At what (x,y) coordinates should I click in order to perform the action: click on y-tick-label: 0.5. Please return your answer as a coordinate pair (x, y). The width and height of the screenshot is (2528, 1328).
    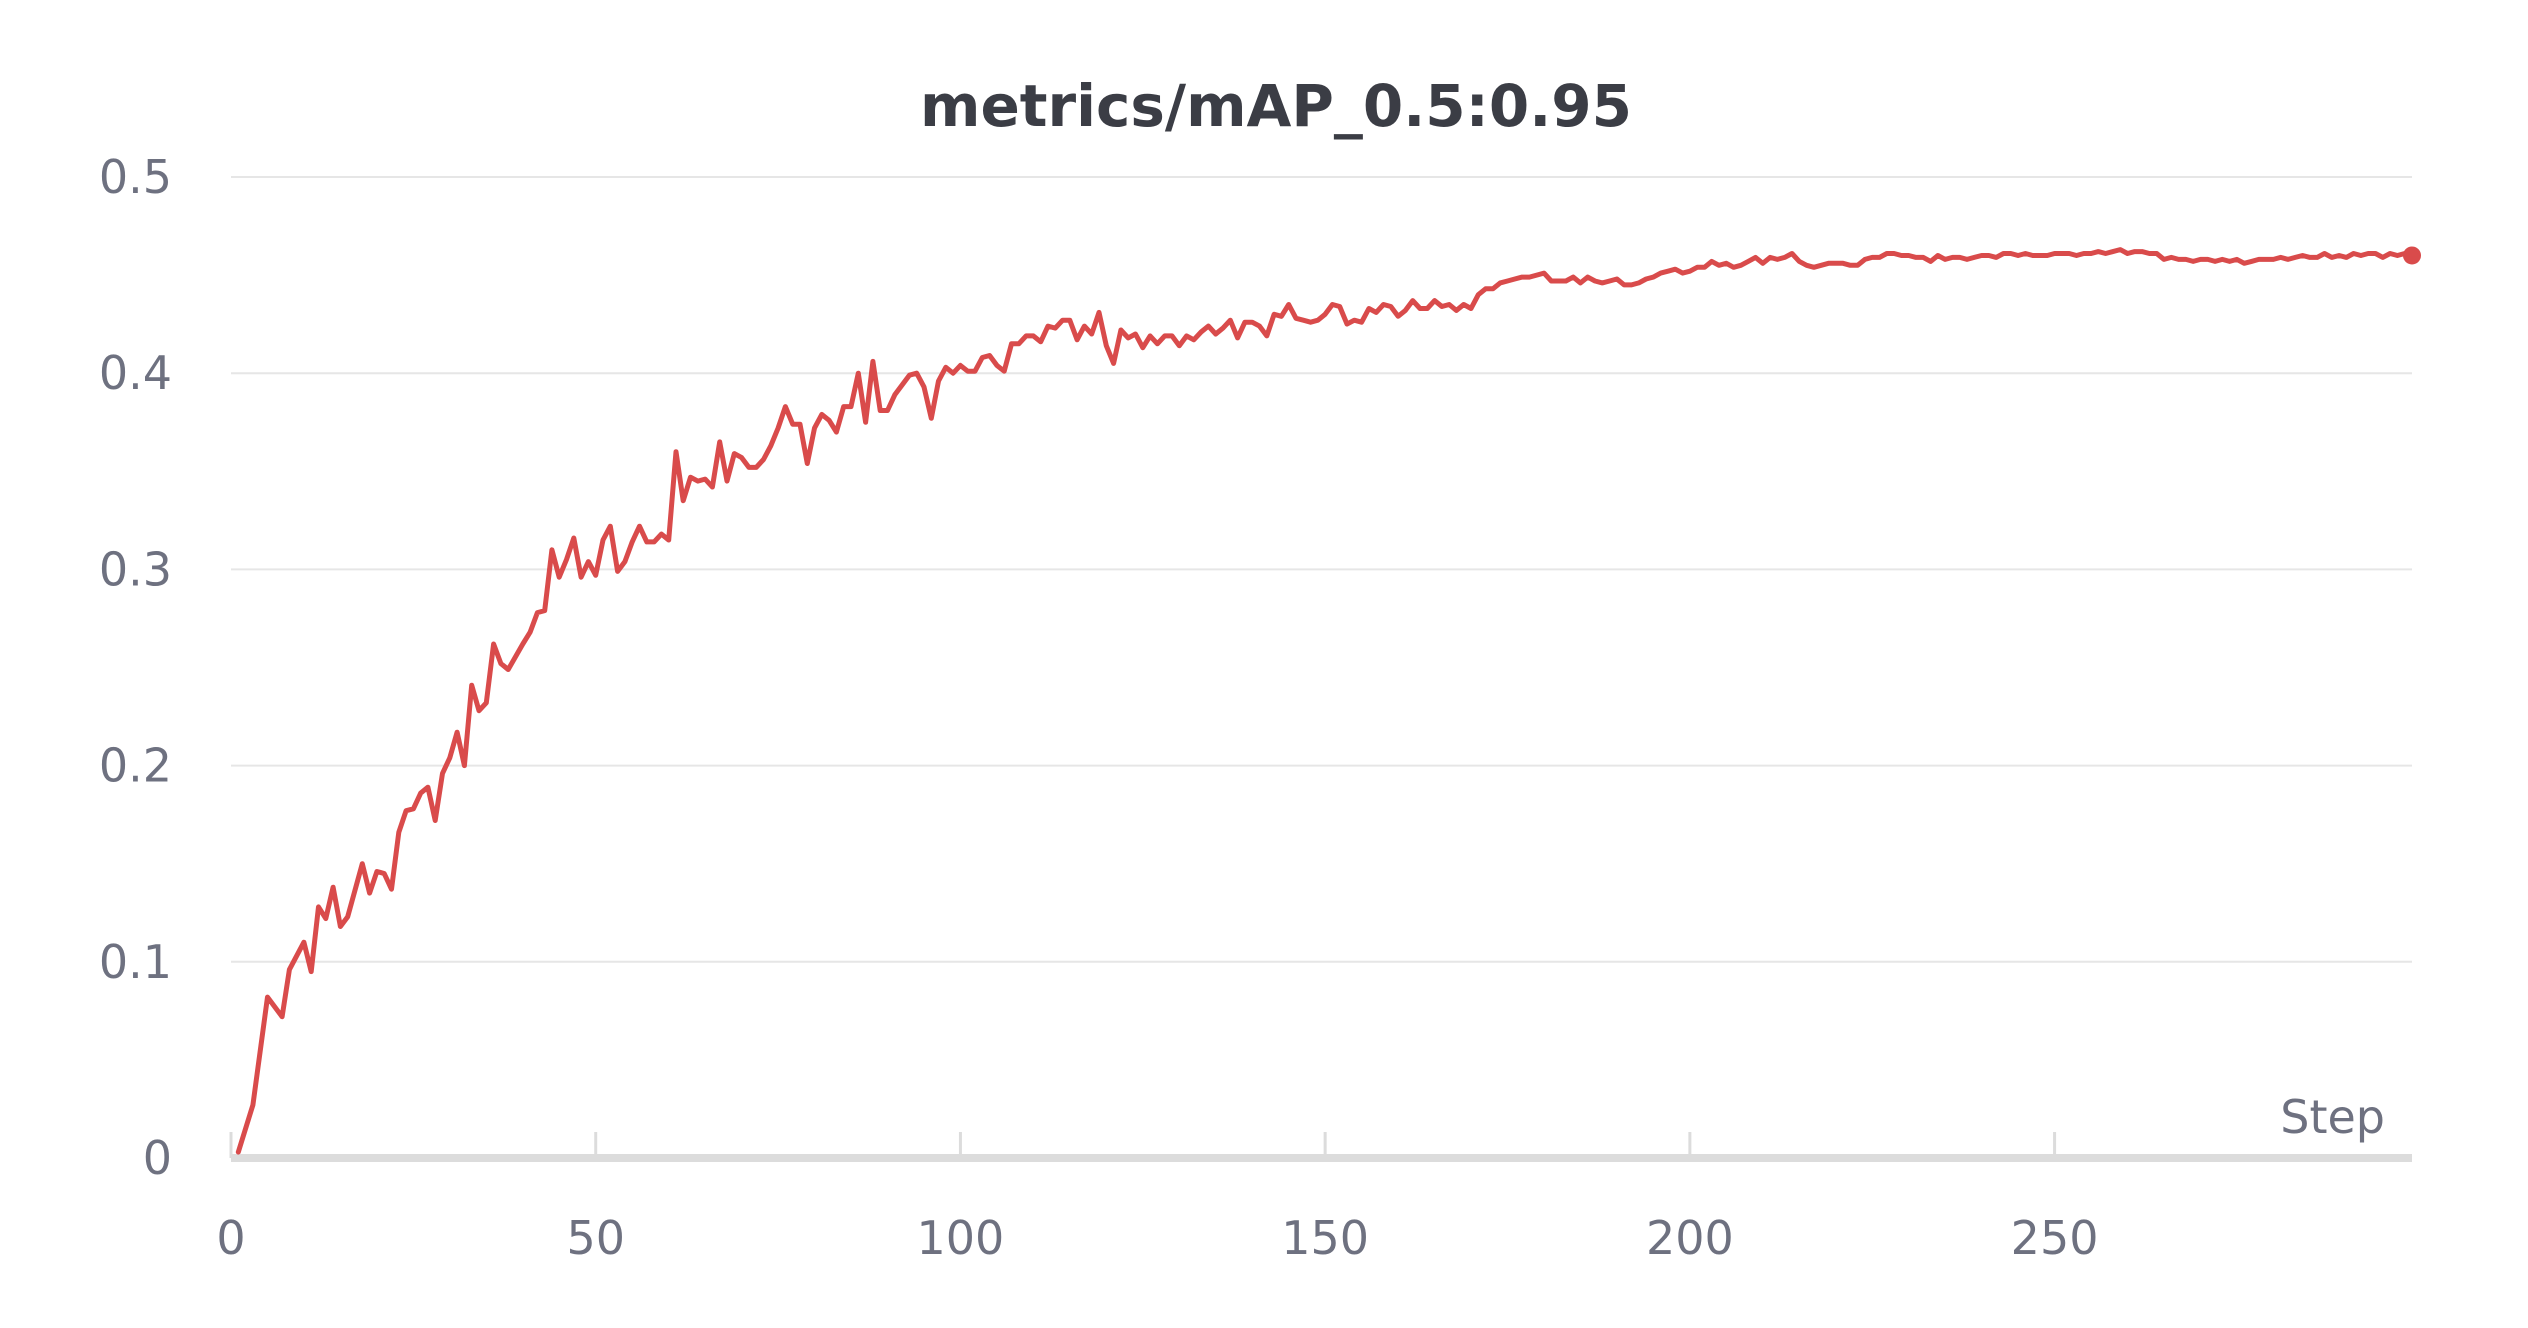
    Looking at the image, I should click on (135, 177).